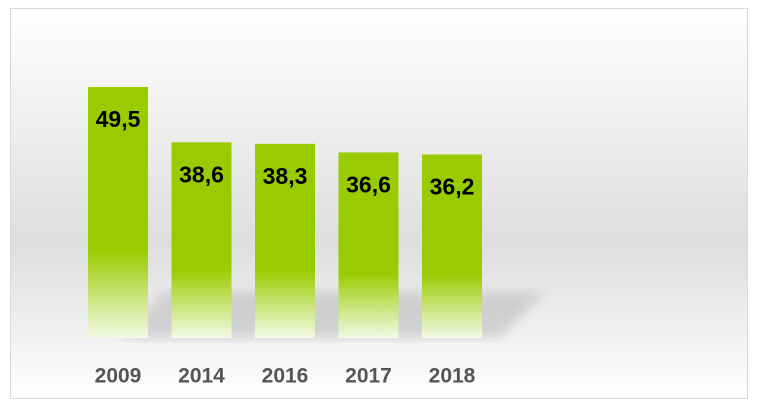 Image resolution: width=758 pixels, height=403 pixels. I want to click on value-label: 36,6, so click(368, 185).